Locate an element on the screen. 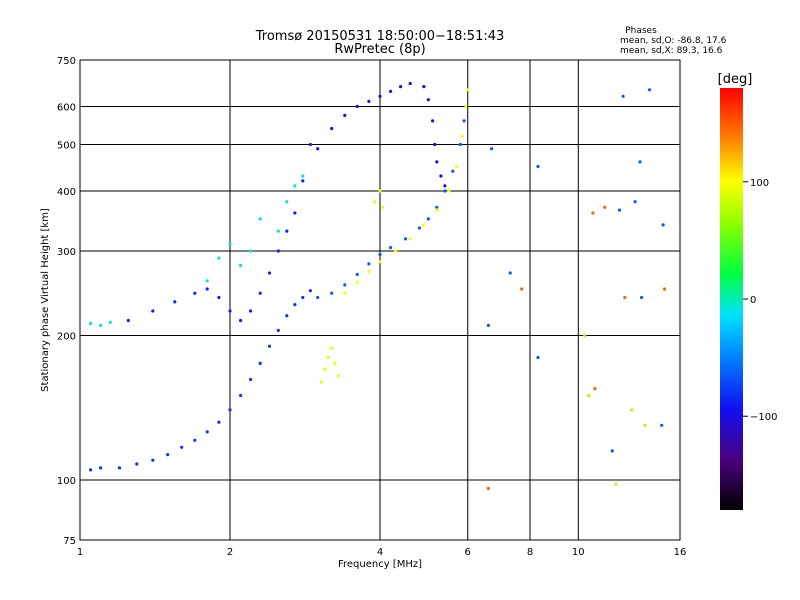  y-axis-ticks: 75 100 200 300 400 500 600 750 is located at coordinates (66, 301).